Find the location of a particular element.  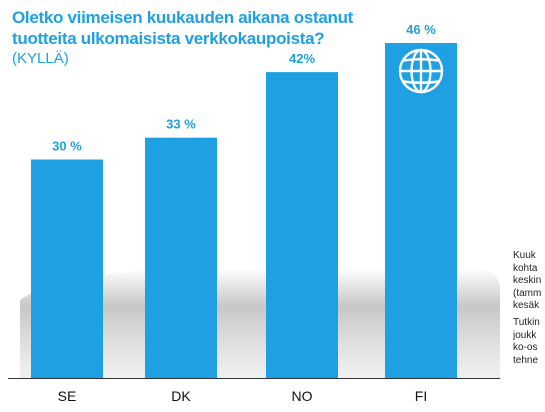

side-note-block-1: Kuuk kohta keskin (tamm kesäk is located at coordinates (529, 281).